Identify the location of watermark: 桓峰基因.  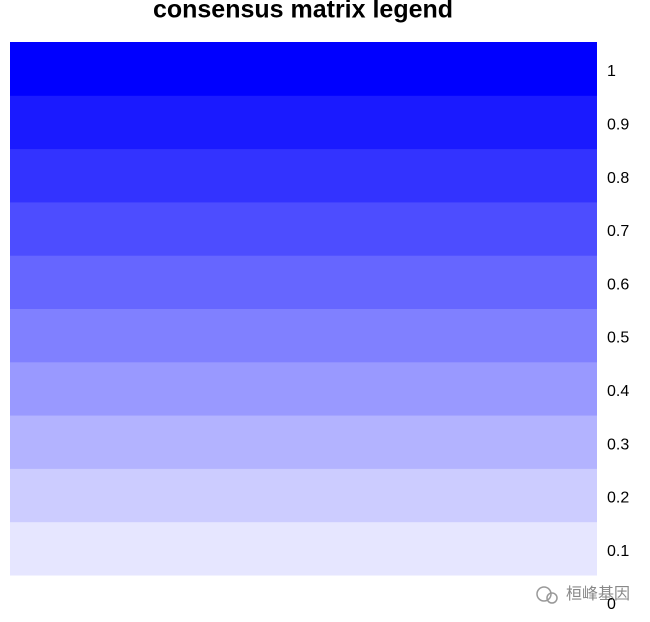
(583, 594).